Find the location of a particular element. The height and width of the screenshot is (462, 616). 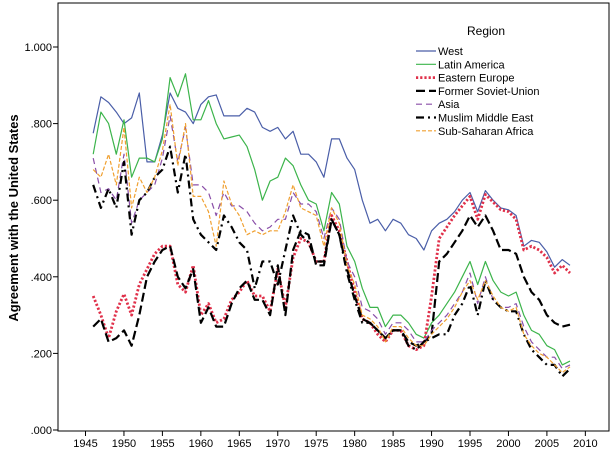

legend-label: West is located at coordinates (450, 52).